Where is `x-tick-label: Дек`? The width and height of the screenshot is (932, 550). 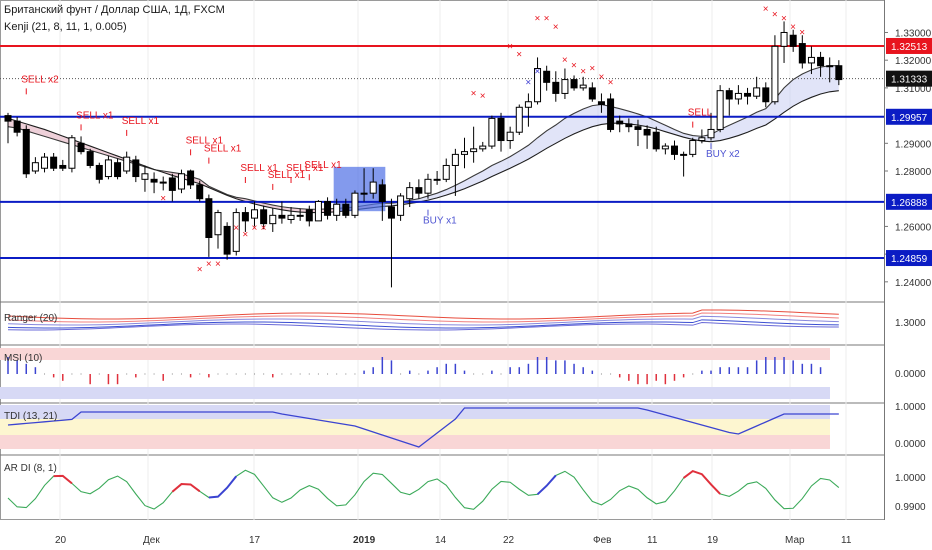
x-tick-label: Дек is located at coordinates (151, 540).